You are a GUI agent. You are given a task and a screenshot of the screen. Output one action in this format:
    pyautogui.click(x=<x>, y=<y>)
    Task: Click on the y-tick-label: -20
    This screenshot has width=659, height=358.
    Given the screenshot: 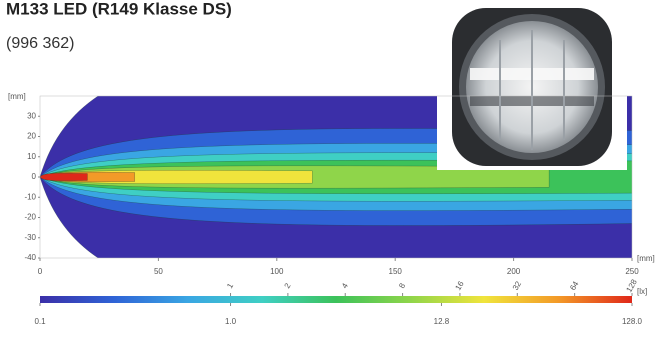 What is the action you would take?
    pyautogui.click(x=30, y=217)
    